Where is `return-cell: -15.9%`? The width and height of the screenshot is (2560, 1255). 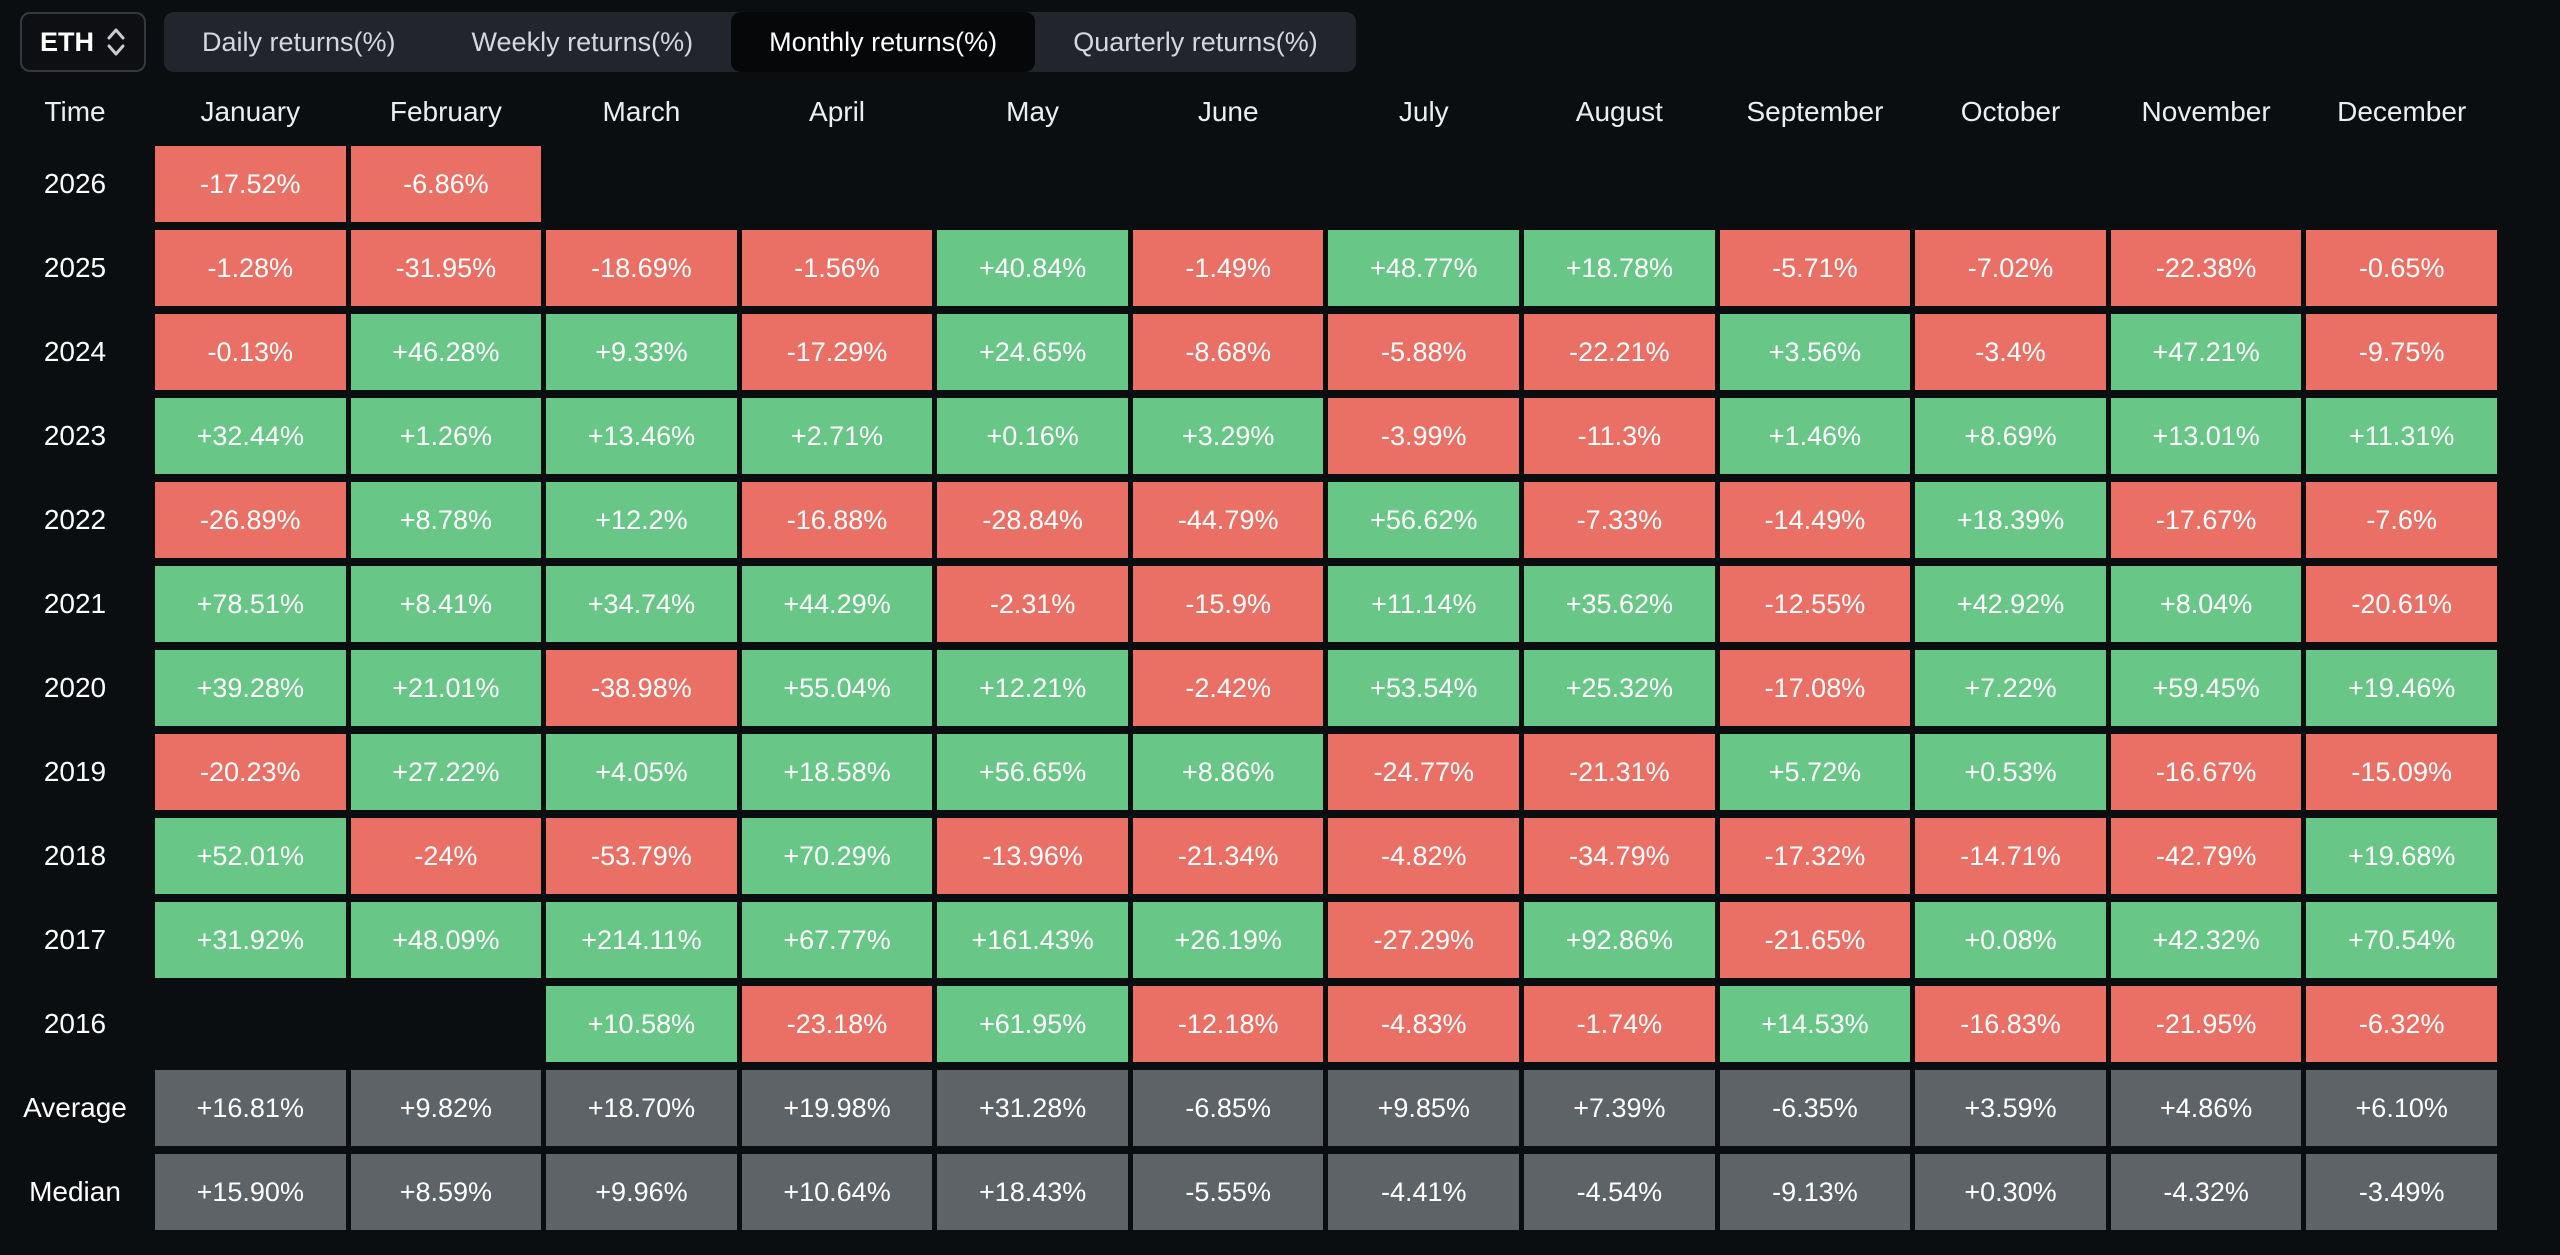
return-cell: -15.9% is located at coordinates (1228, 604).